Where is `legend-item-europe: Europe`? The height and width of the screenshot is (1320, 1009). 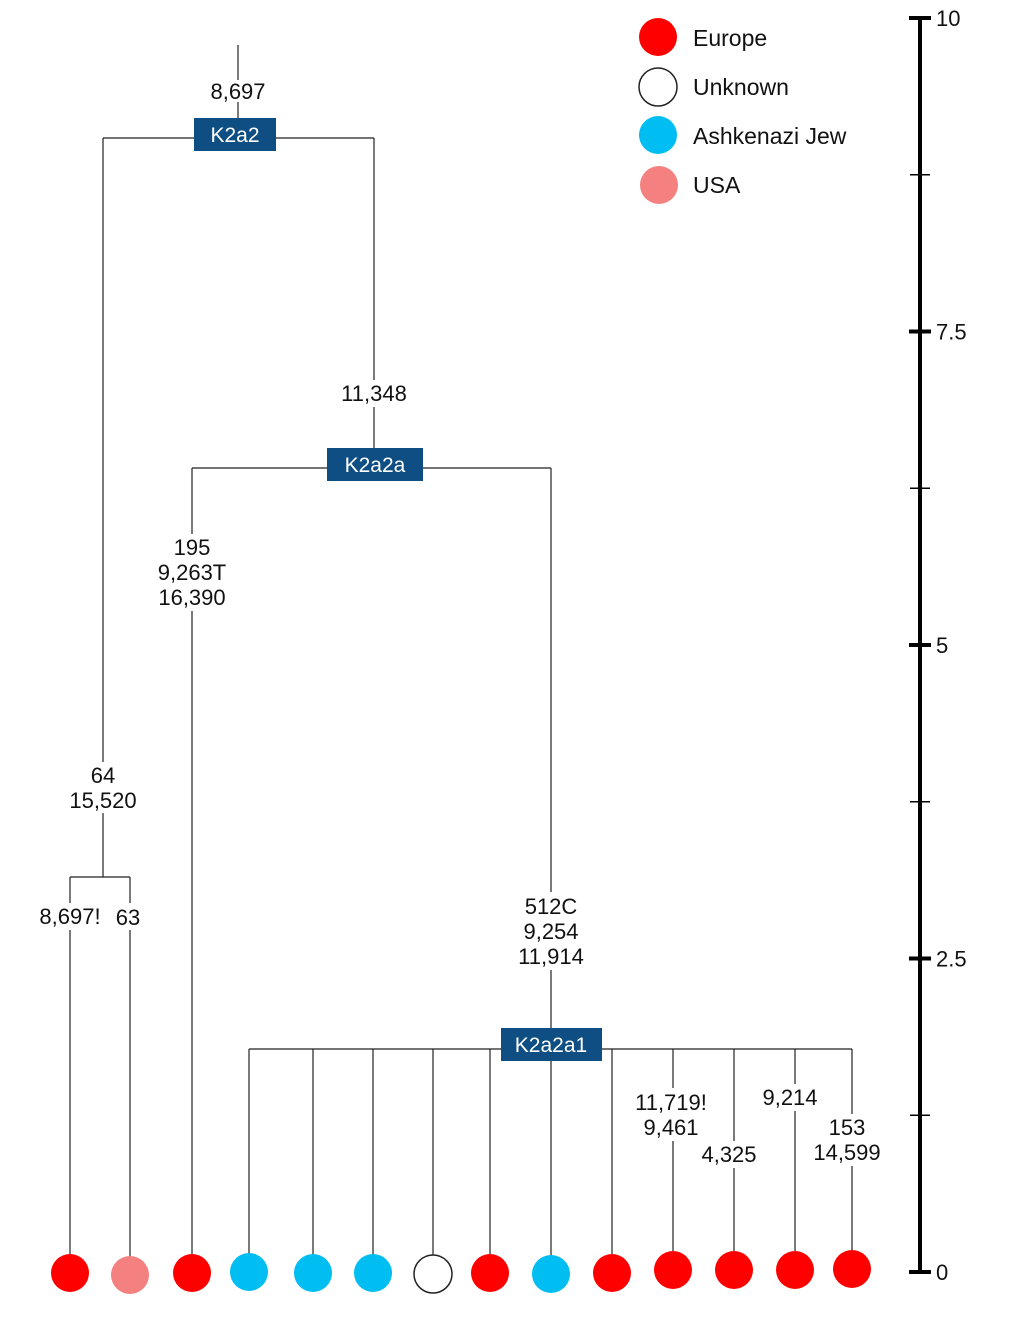 legend-item-europe: Europe is located at coordinates (703, 37).